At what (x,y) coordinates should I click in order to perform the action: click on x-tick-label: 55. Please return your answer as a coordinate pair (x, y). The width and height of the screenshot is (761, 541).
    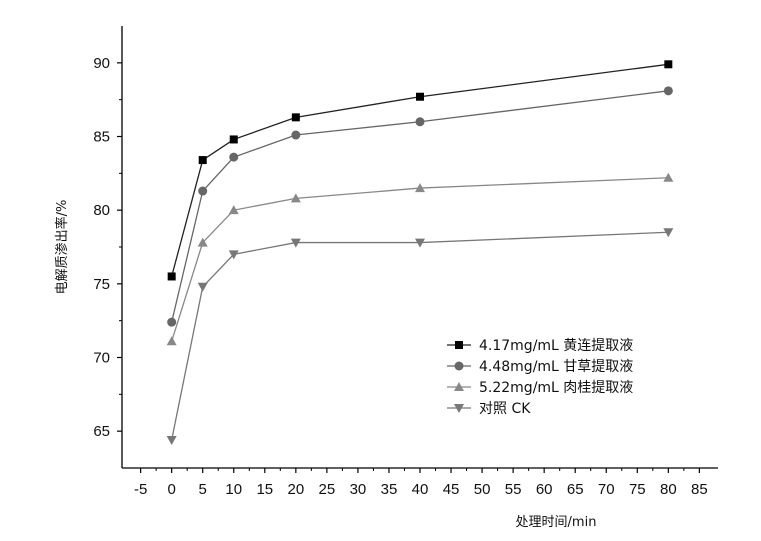
    Looking at the image, I should click on (513, 489).